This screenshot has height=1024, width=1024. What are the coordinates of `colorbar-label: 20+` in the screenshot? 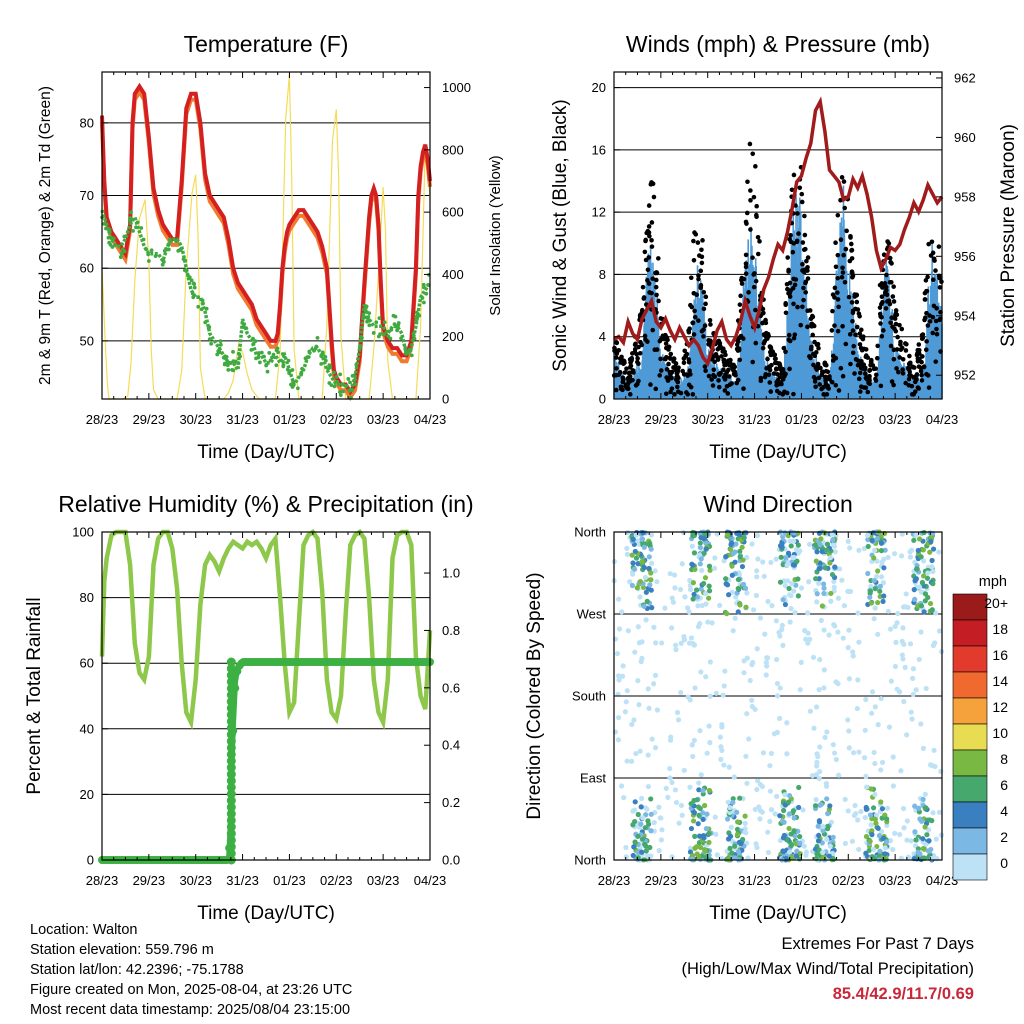 It's located at (996, 603).